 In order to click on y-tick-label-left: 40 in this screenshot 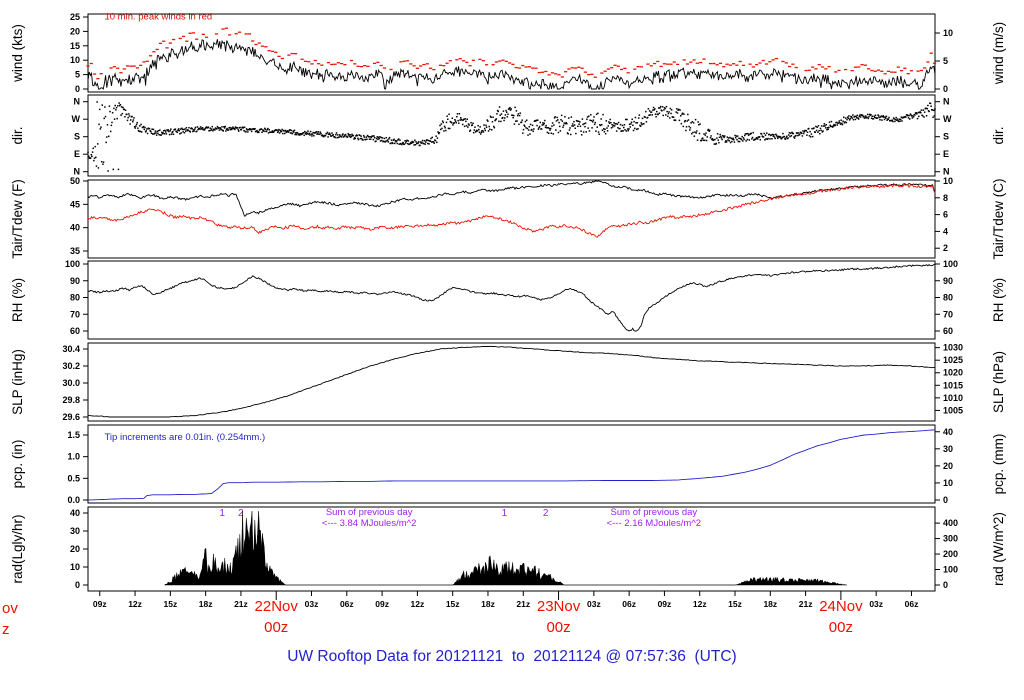, I will do `click(75, 513)`.